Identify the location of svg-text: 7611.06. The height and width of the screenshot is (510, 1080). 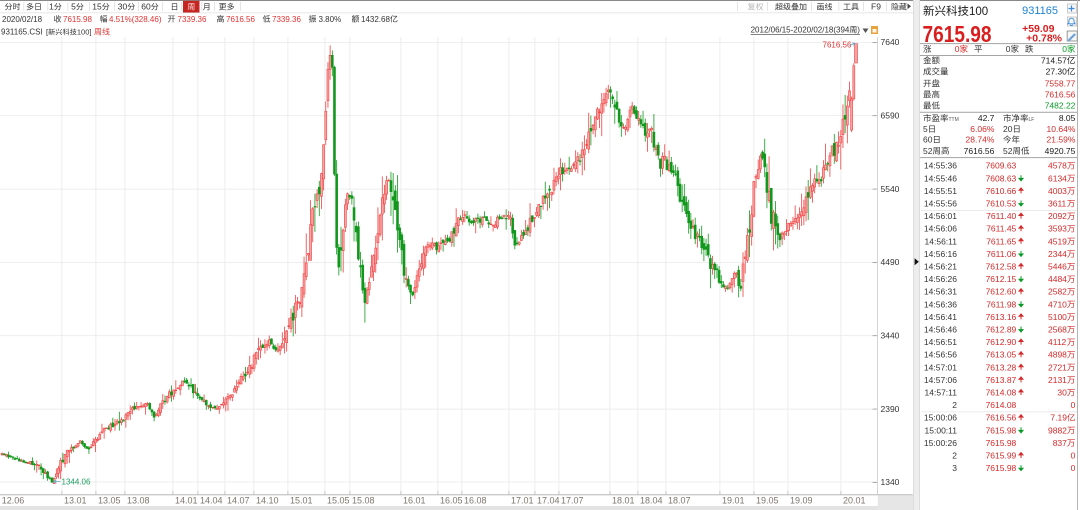
(1001, 254).